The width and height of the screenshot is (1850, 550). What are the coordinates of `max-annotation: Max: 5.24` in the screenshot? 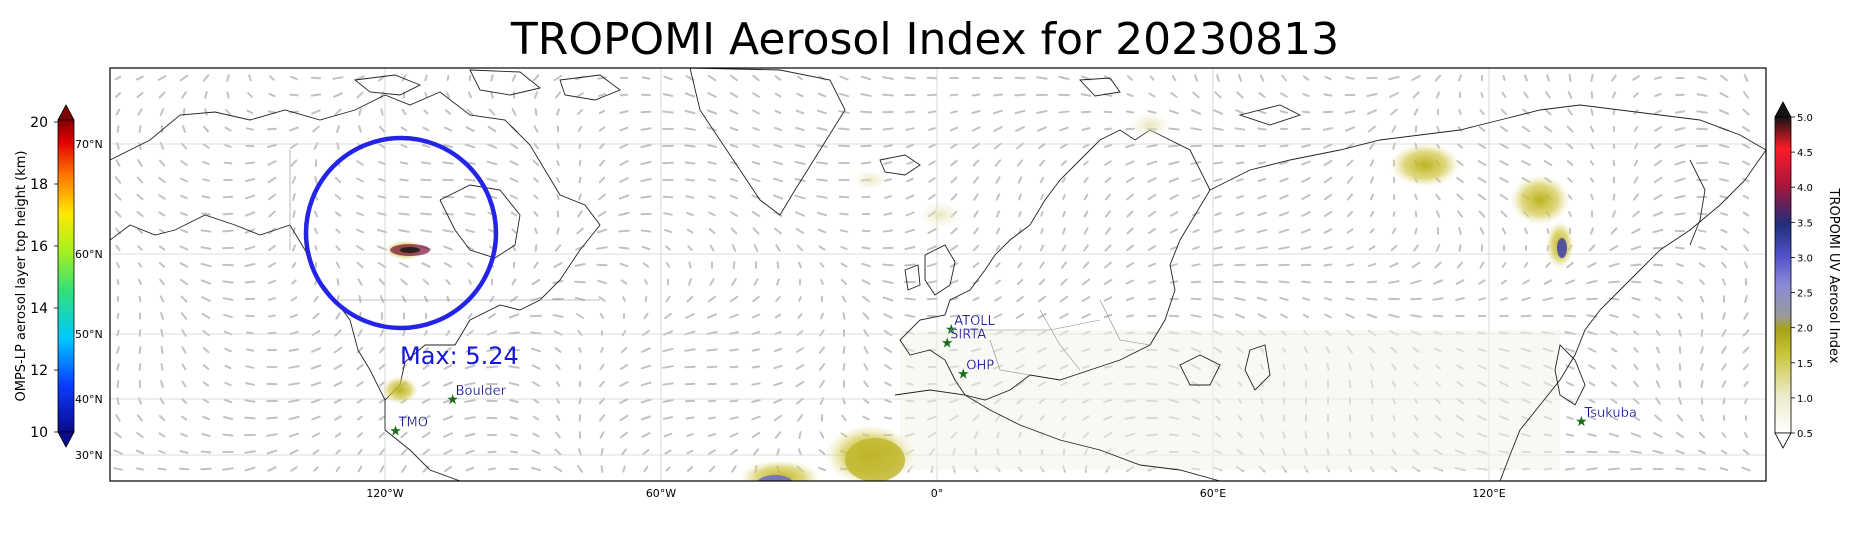 It's located at (459, 356).